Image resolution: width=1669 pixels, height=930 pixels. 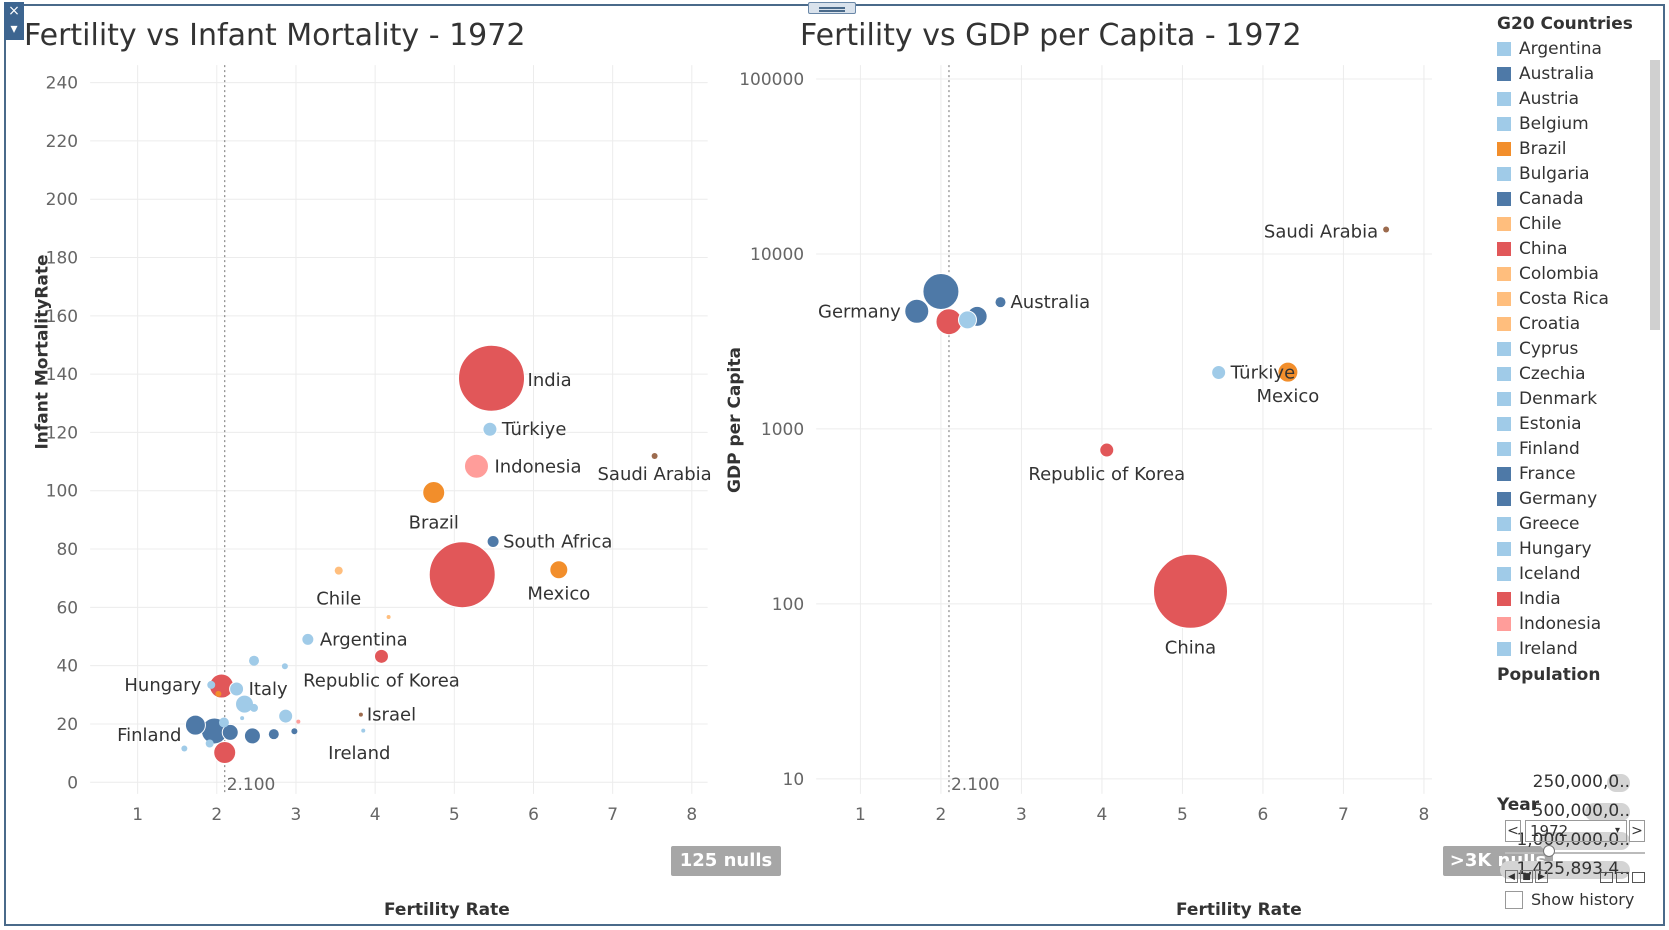 What do you see at coordinates (434, 492) in the screenshot?
I see `data-point-brazil` at bounding box center [434, 492].